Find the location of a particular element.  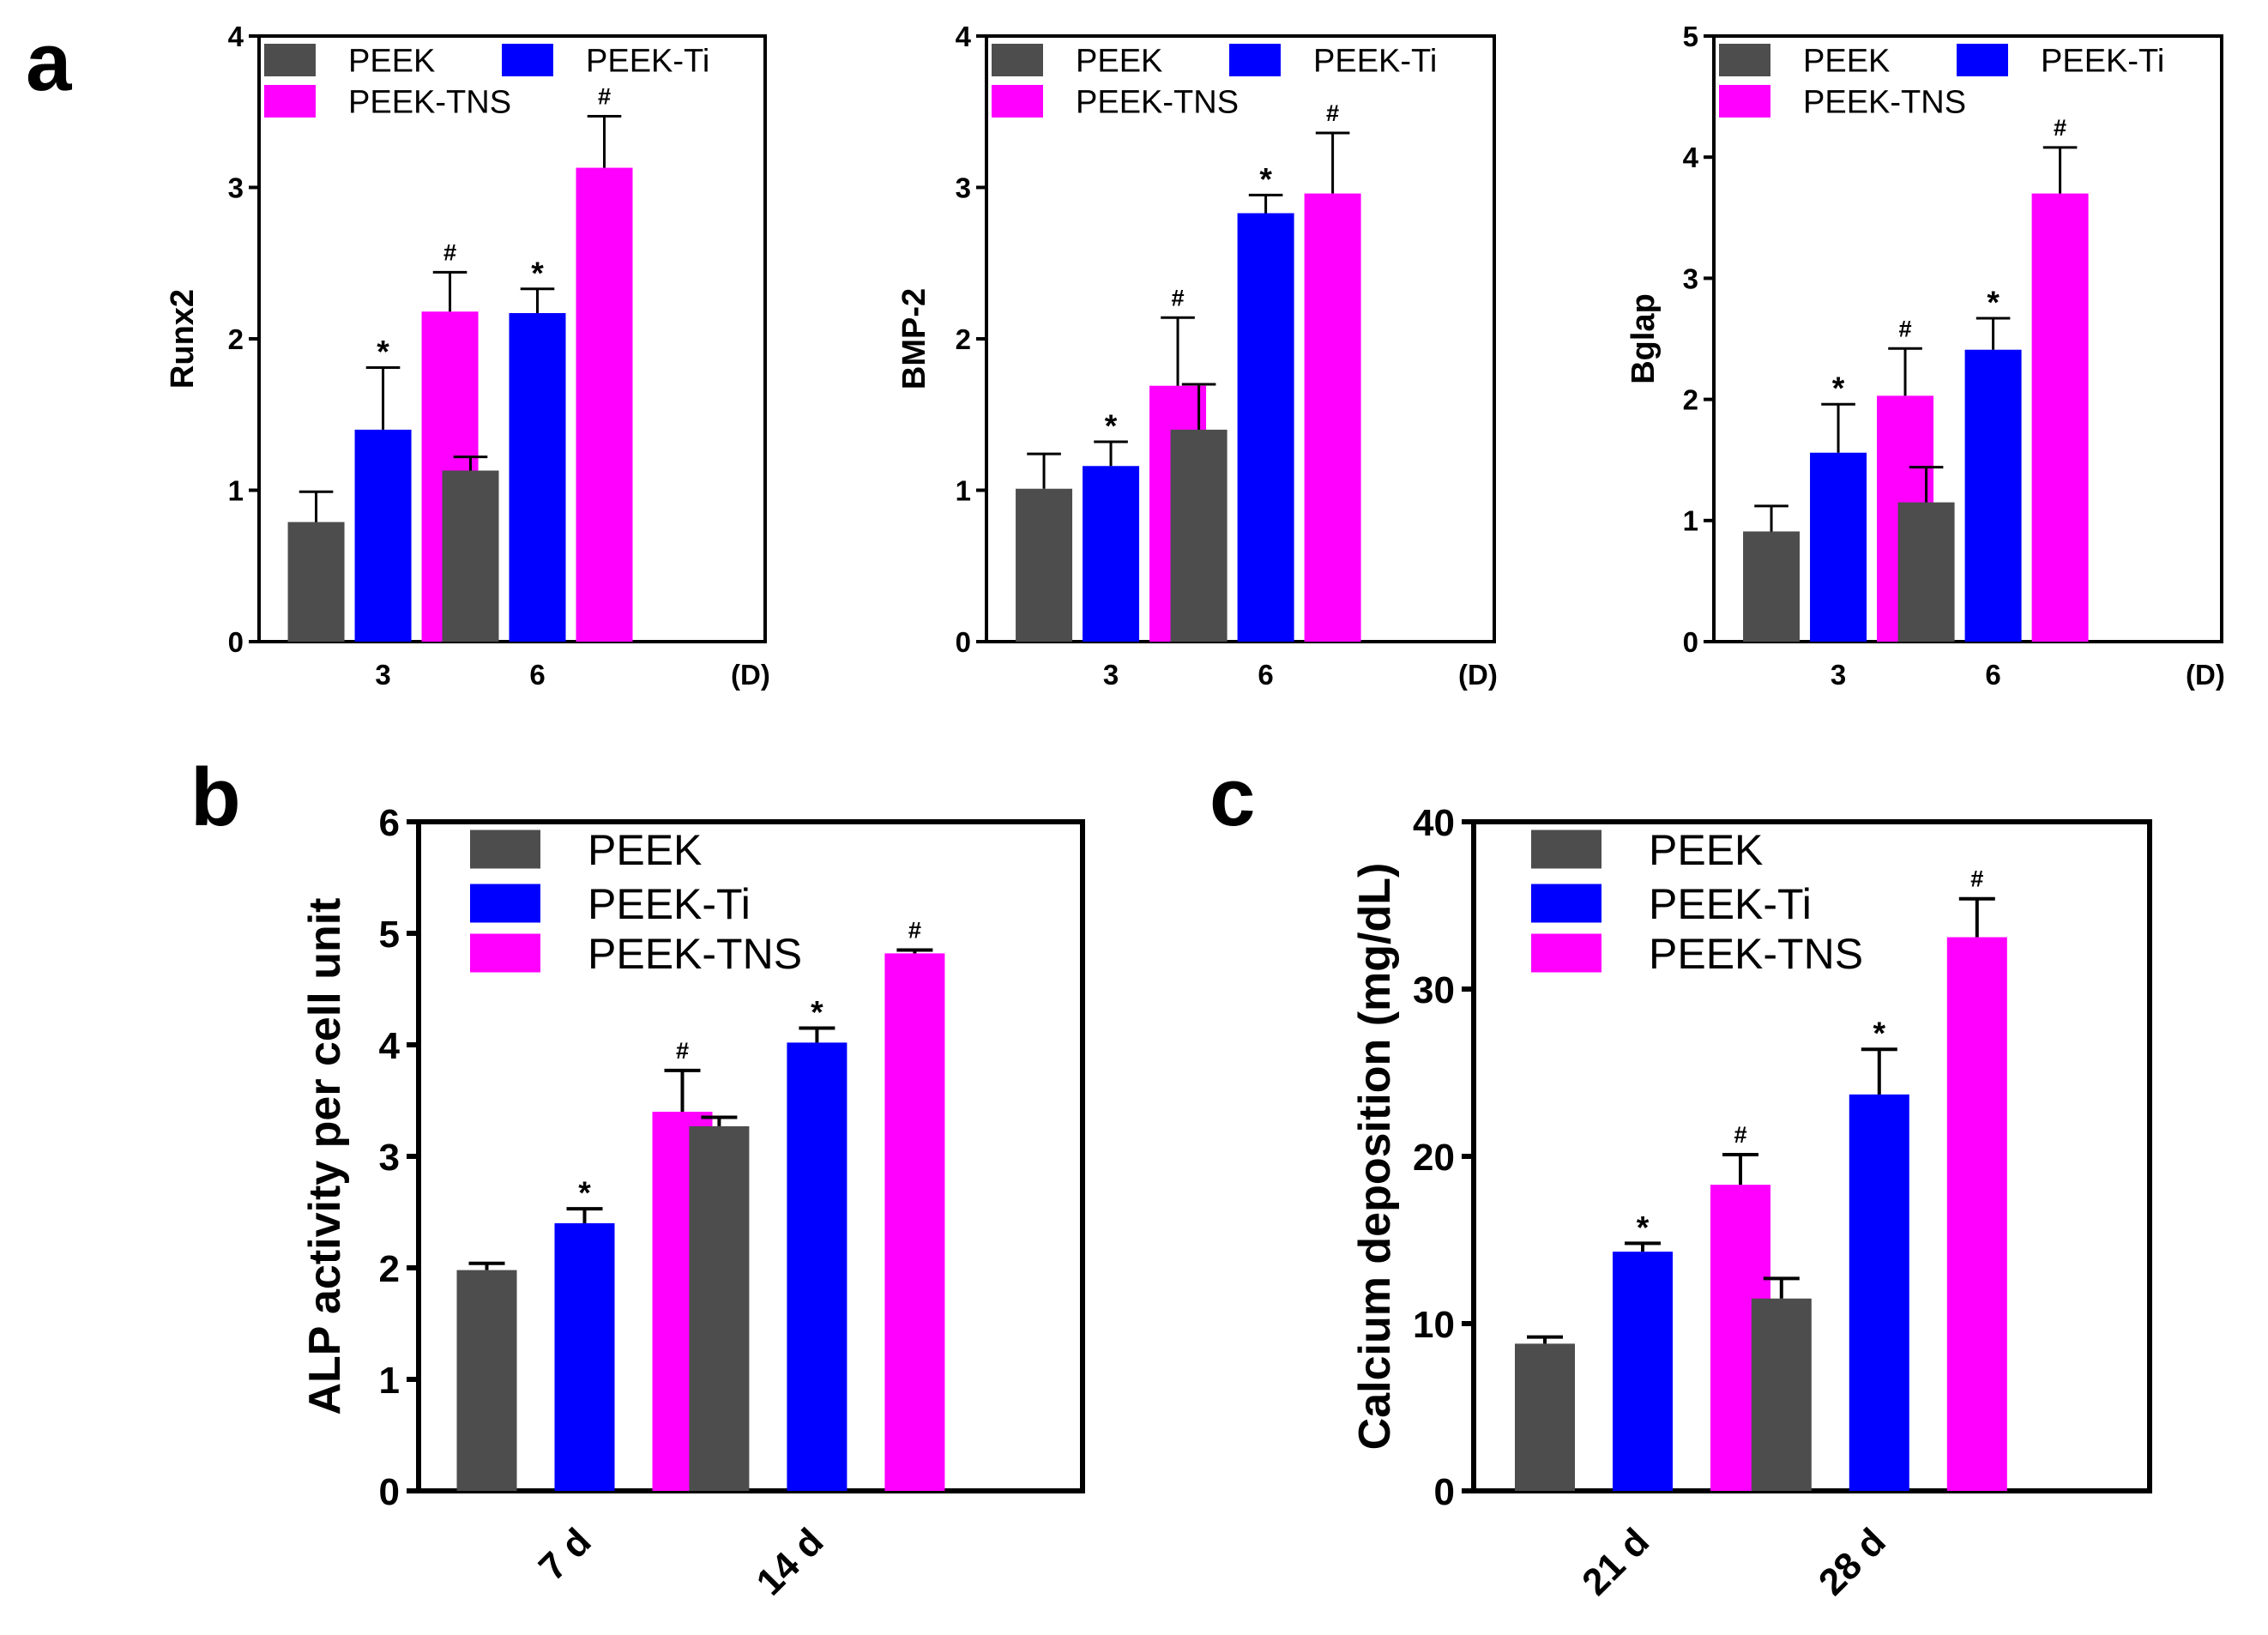

x-tick-label: 7 d is located at coordinates (566, 1555).